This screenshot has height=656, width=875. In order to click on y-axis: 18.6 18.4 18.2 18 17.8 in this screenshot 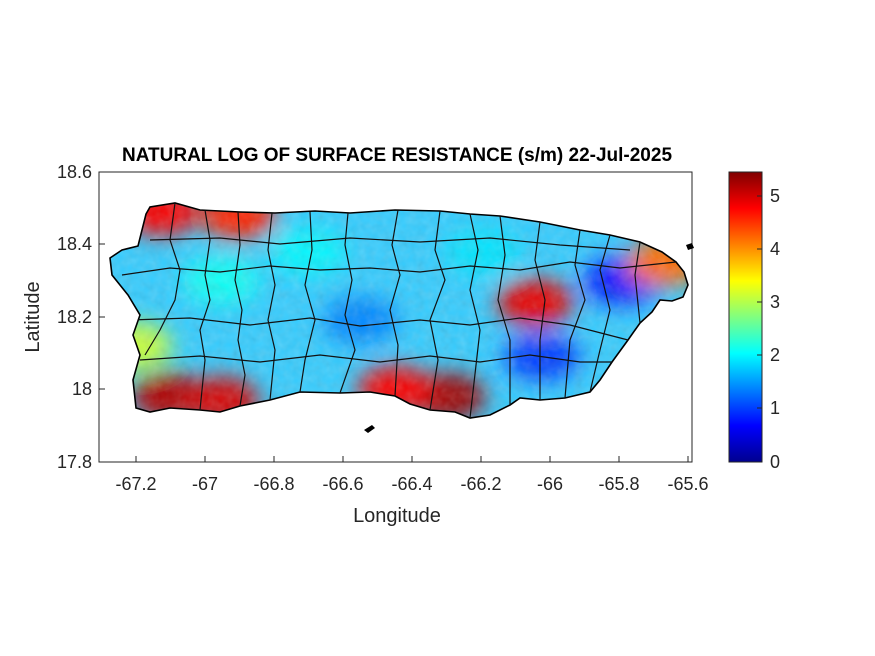, I will do `click(81, 317)`.